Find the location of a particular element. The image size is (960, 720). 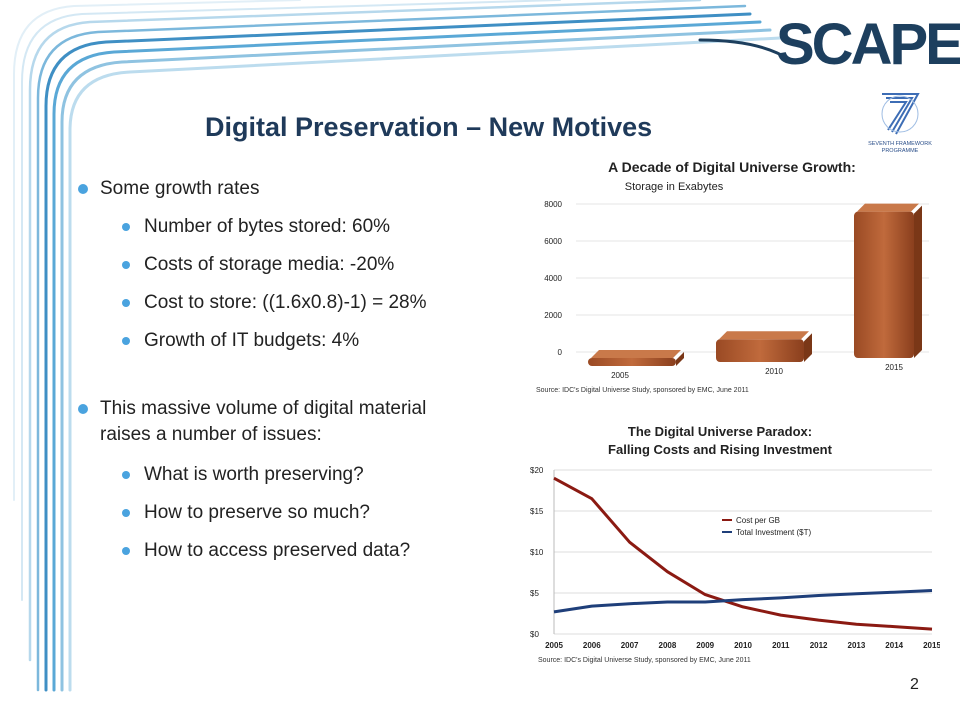

y-tick-label: $0 is located at coordinates (534, 634).